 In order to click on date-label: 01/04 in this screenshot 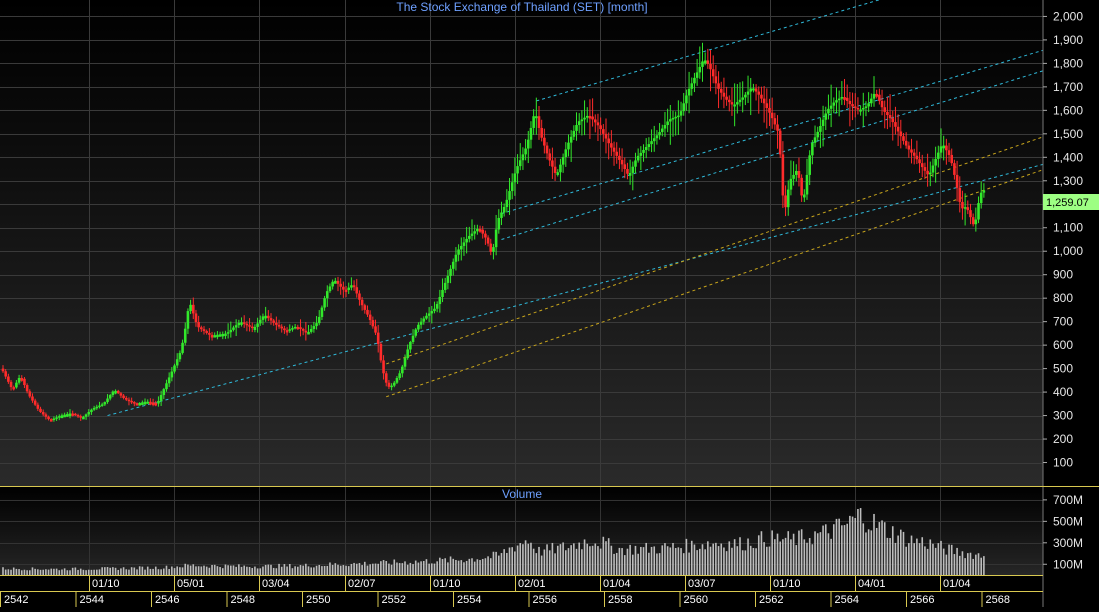, I will do `click(617, 584)`.